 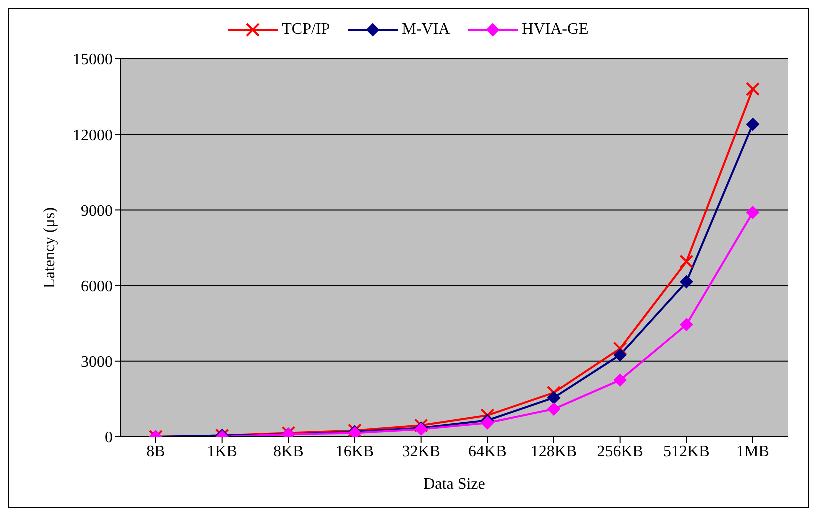 I want to click on y-tick-label: 0, so click(x=109, y=438).